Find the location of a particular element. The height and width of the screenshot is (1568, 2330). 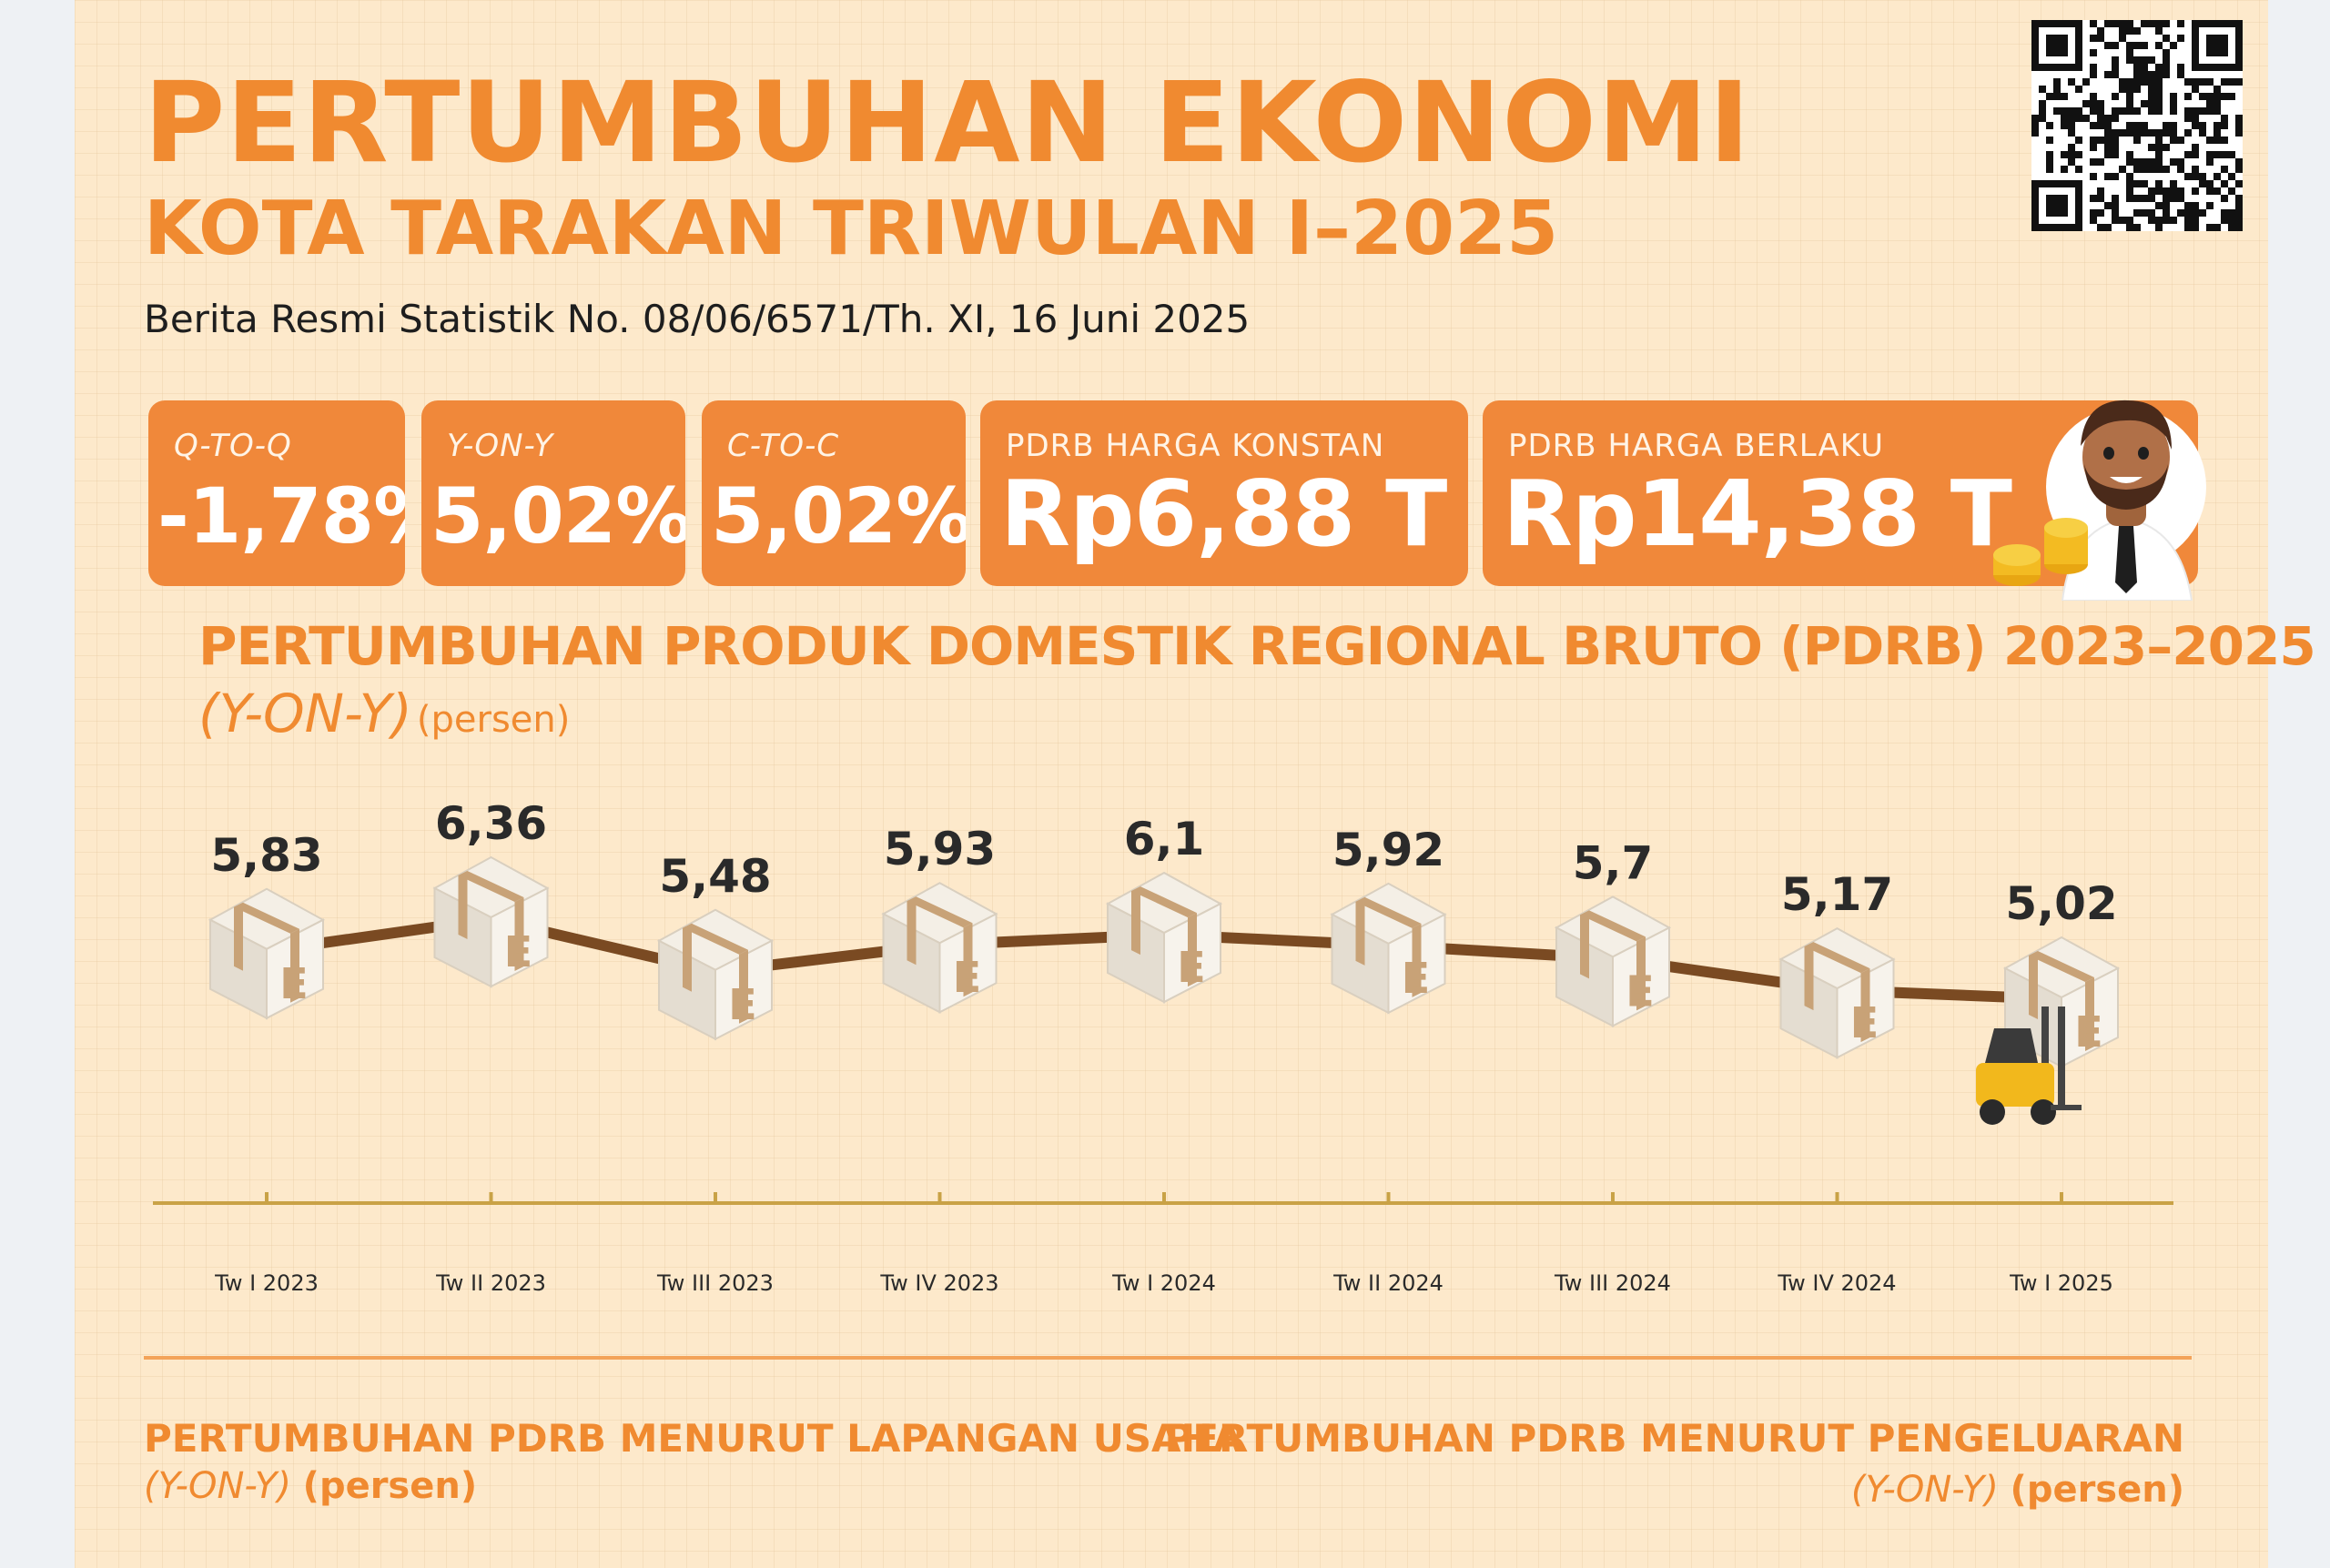

forklift-icon is located at coordinates (2029, 1066).